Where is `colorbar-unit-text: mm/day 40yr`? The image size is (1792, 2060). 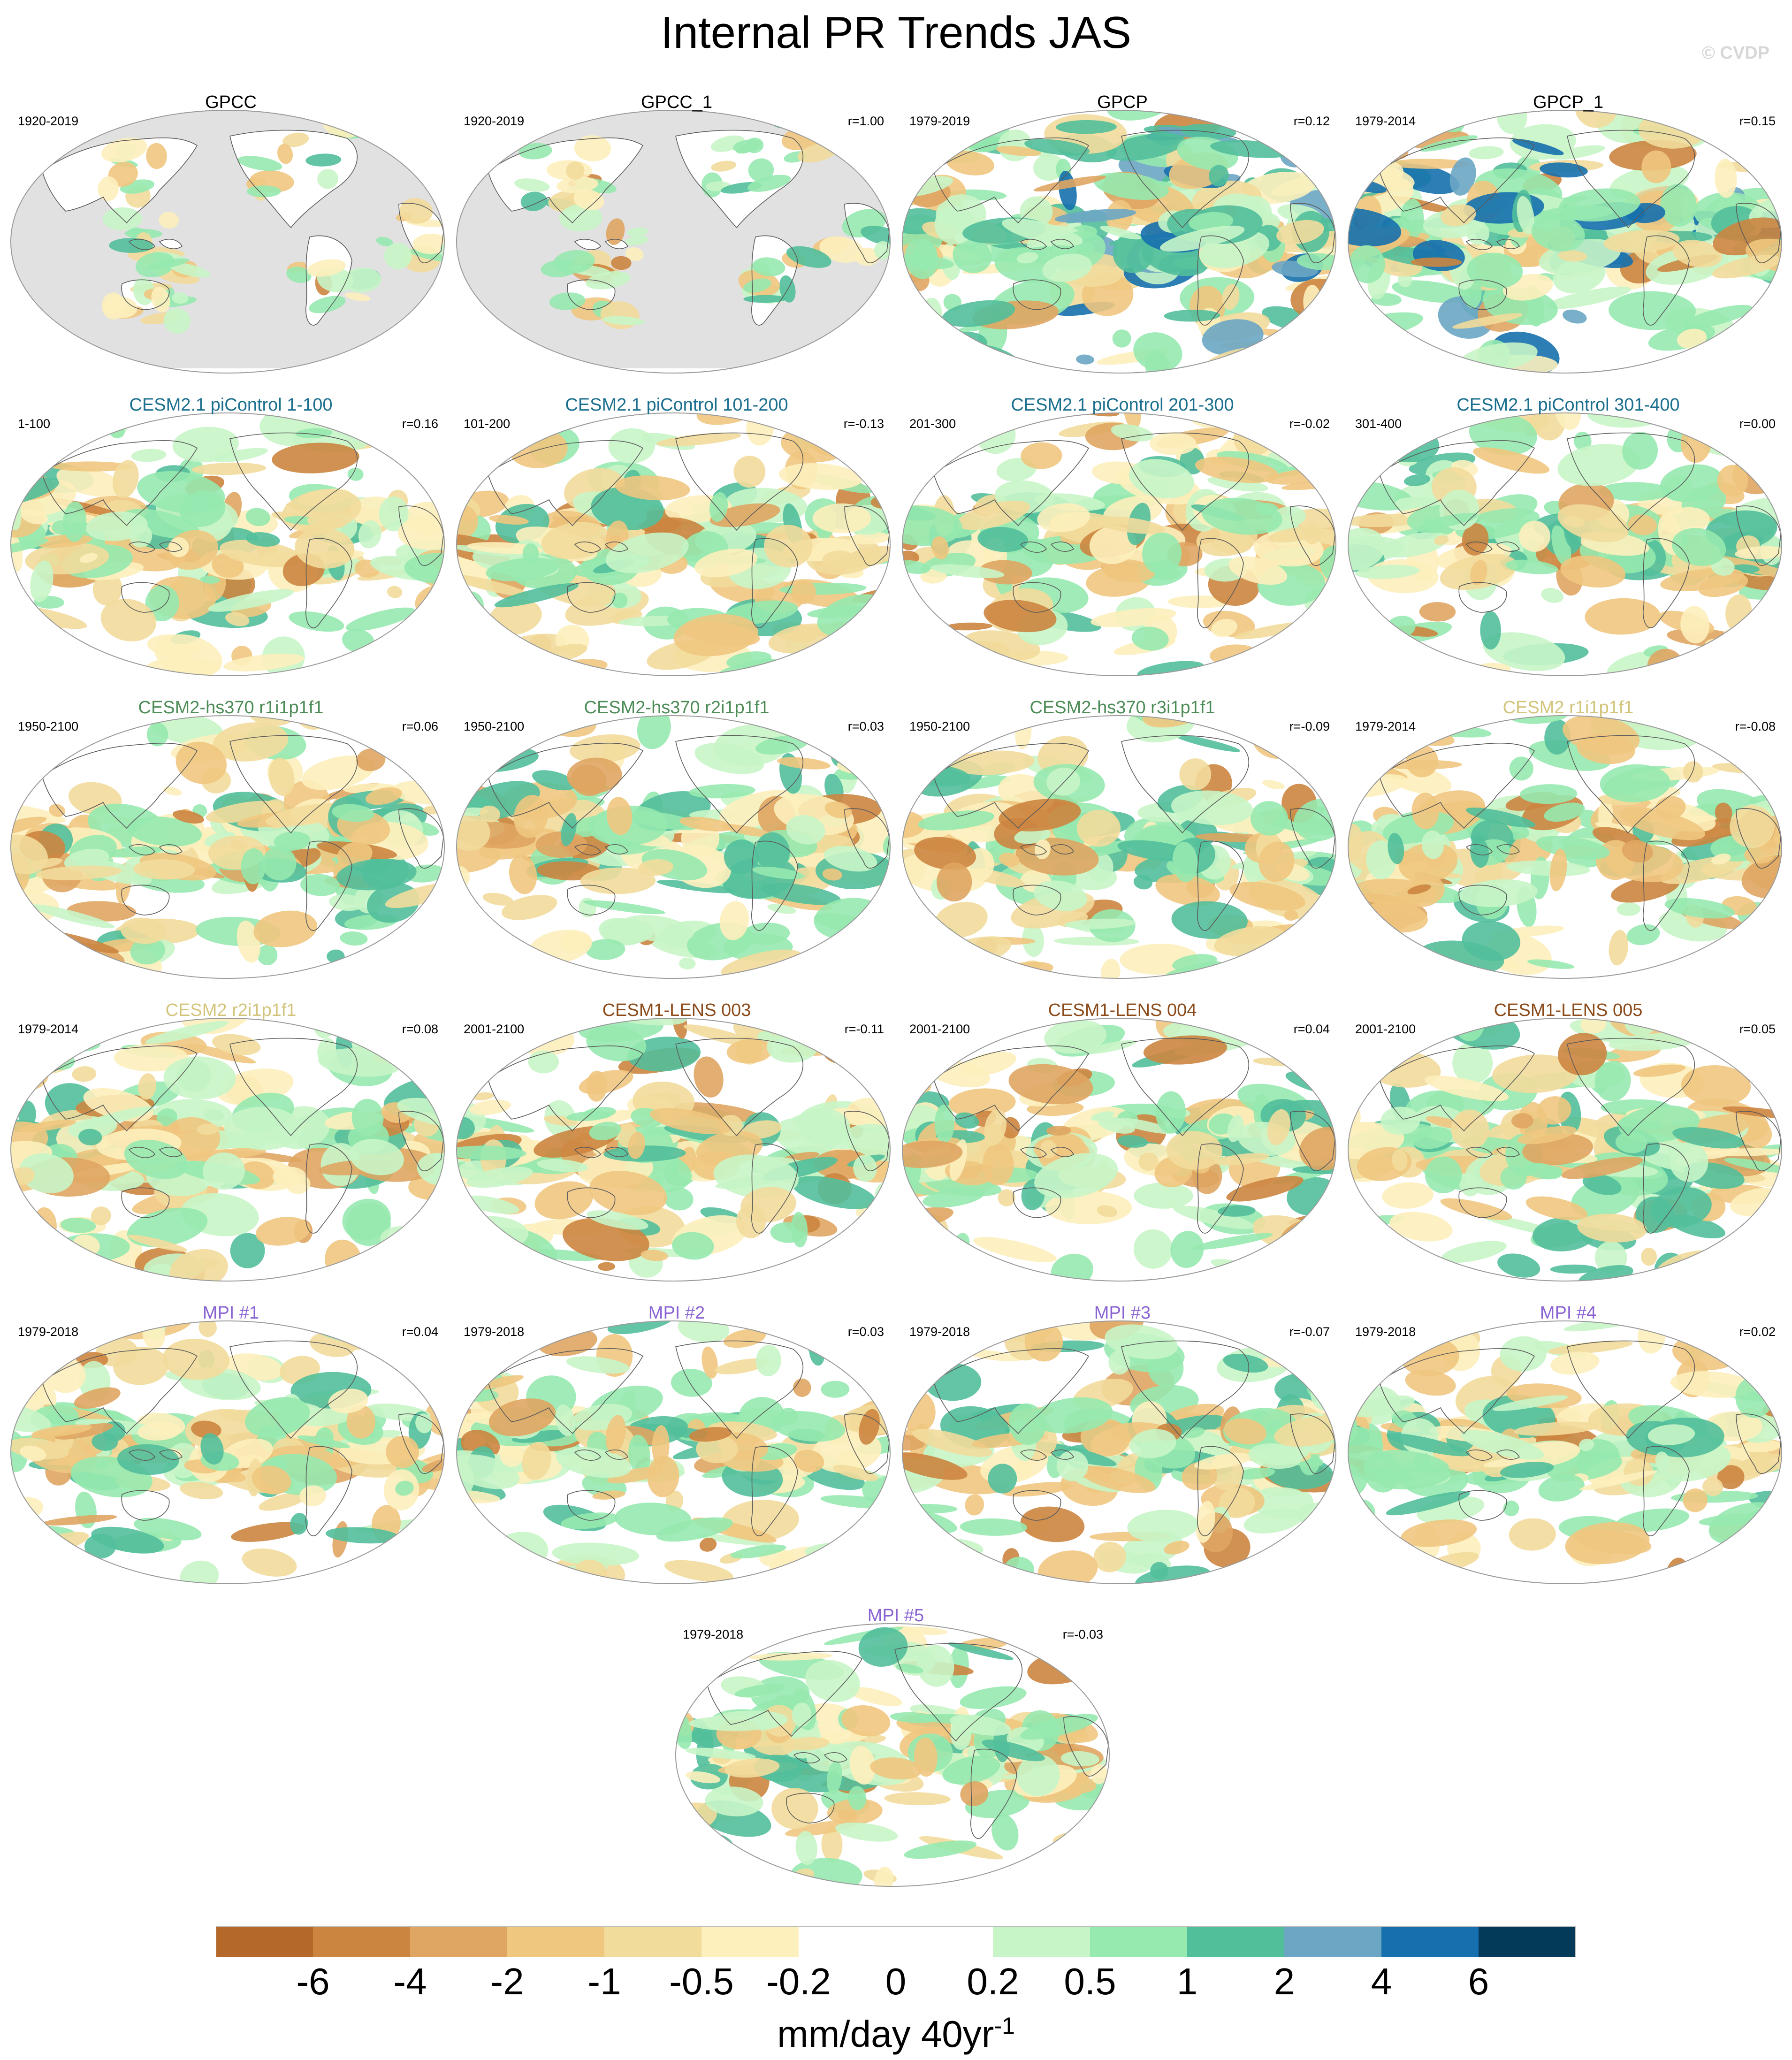
colorbar-unit-text: mm/day 40yr is located at coordinates (885, 2034).